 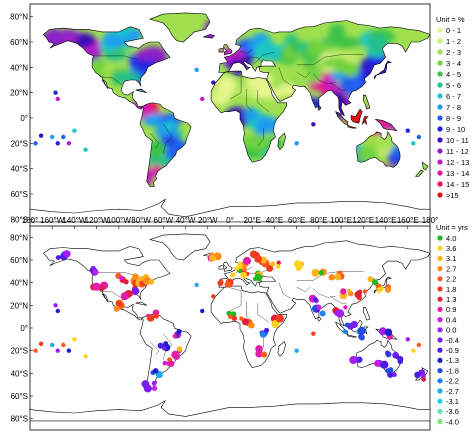 What do you see at coordinates (141, 90) in the screenshot?
I see `coastline-cuba` at bounding box center [141, 90].